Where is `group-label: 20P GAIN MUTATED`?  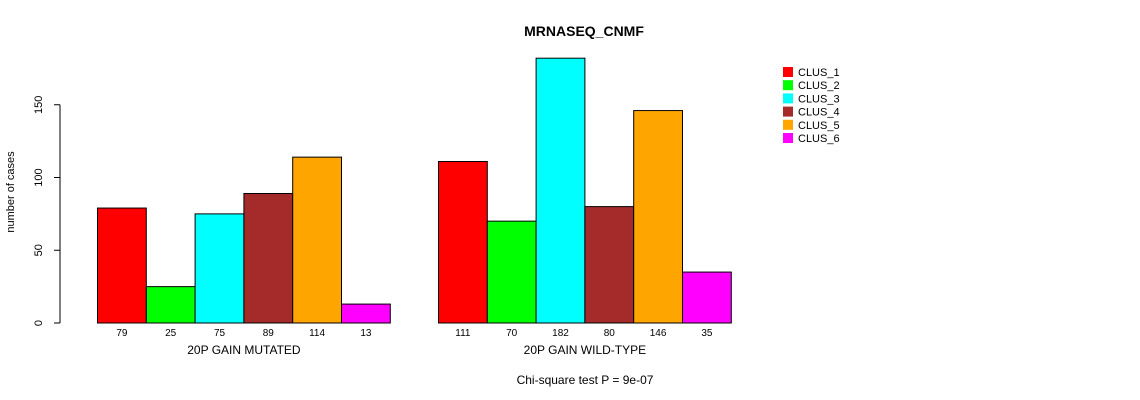 group-label: 20P GAIN MUTATED is located at coordinates (244, 350).